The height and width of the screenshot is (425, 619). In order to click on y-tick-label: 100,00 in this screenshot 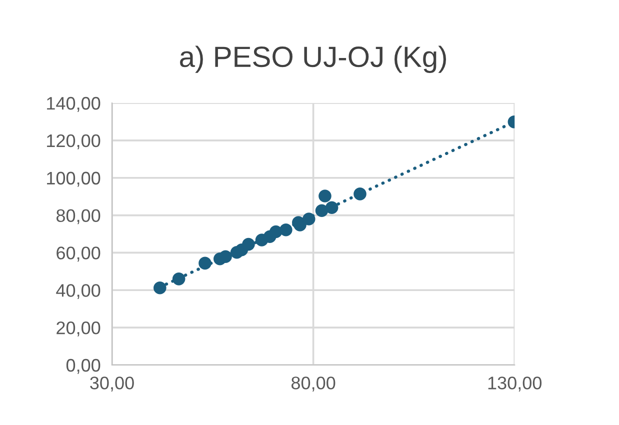, I will do `click(73, 179)`.